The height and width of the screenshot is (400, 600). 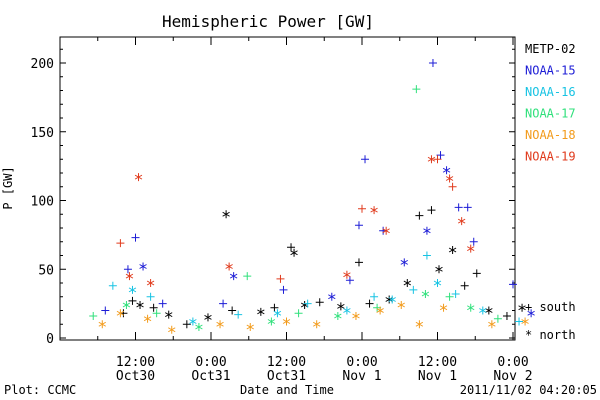 What do you see at coordinates (42, 64) in the screenshot?
I see `y-tick-label: 200` at bounding box center [42, 64].